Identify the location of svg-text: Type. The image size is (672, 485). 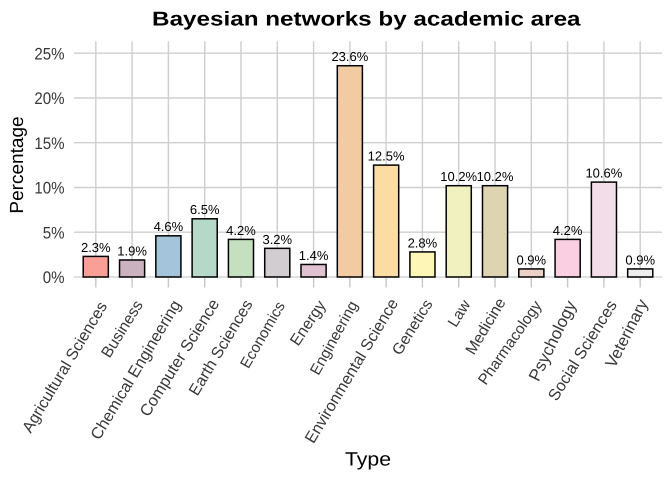
(368, 459).